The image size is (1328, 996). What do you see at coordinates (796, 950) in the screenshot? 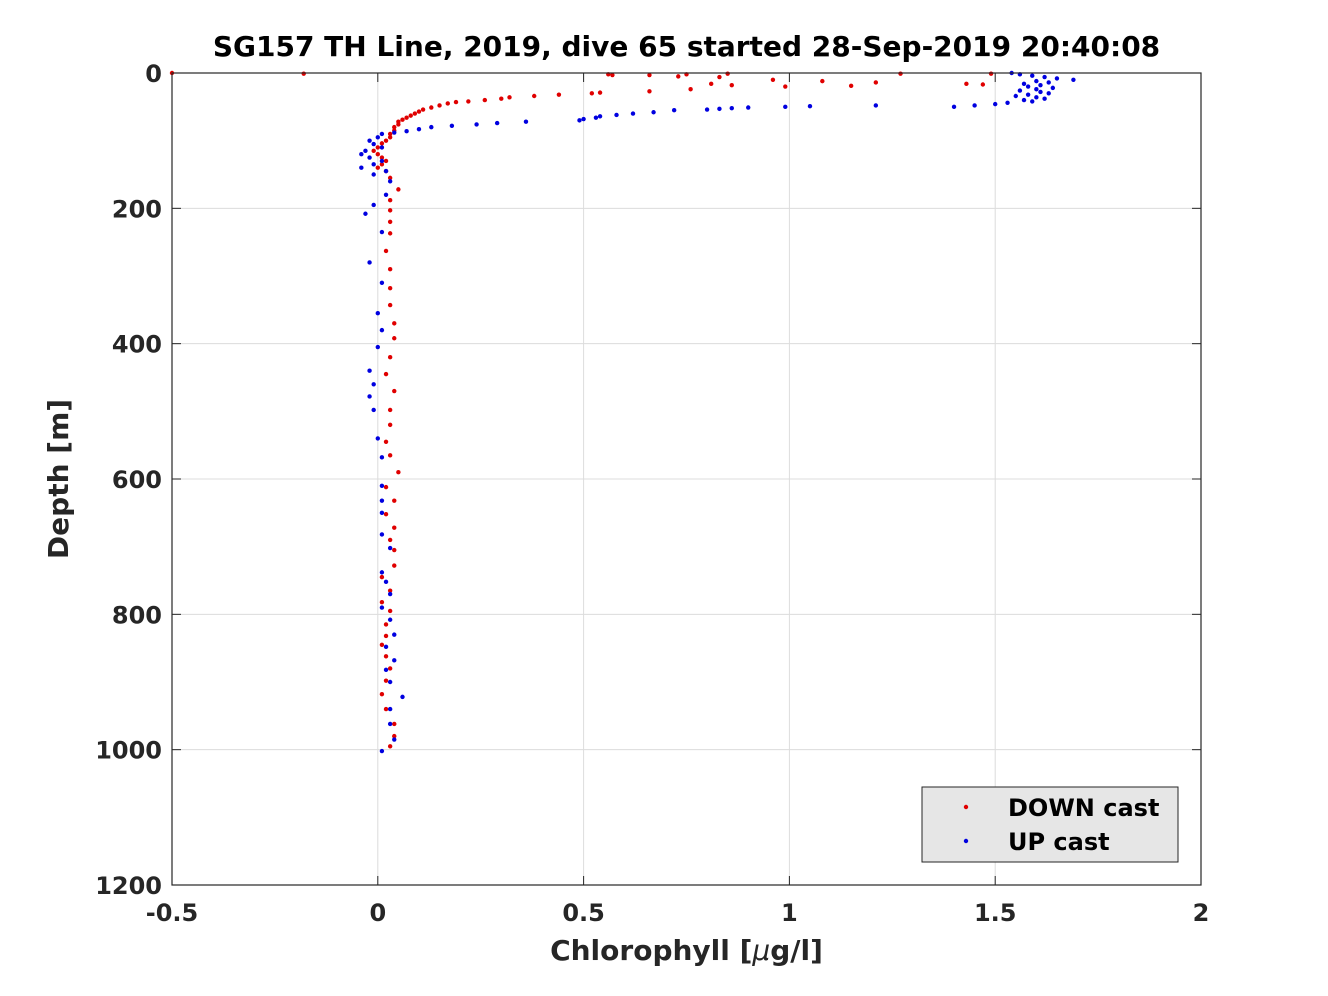
I see `x-axis-label-suffix: g/l]` at bounding box center [796, 950].